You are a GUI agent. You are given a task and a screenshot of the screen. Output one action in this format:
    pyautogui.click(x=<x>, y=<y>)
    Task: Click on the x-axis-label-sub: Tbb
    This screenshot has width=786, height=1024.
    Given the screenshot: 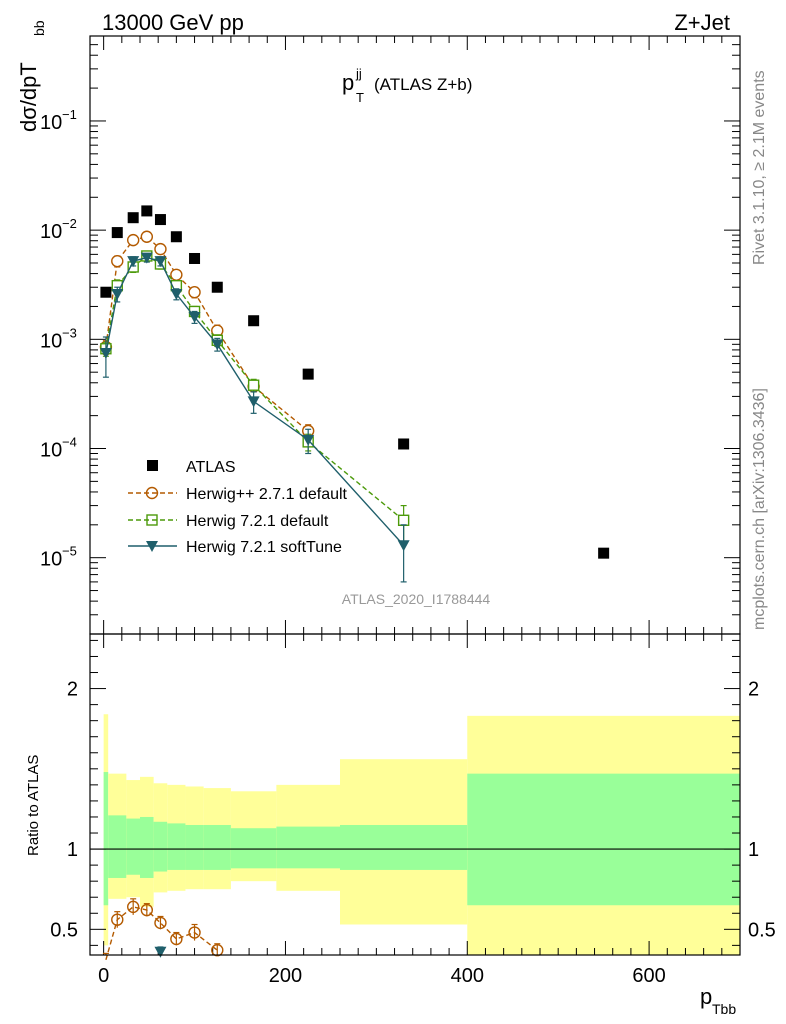 What is the action you would take?
    pyautogui.click(x=724, y=1009)
    